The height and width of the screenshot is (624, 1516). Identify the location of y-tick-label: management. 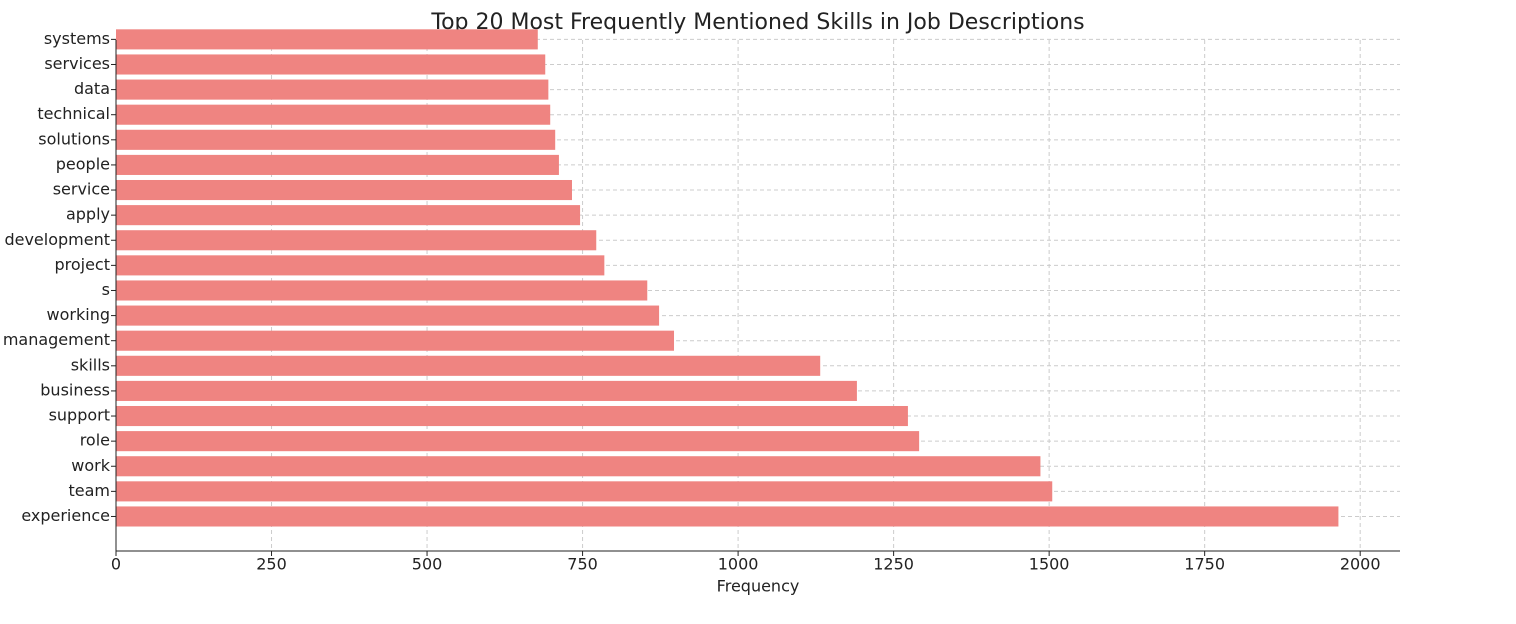
(56, 339).